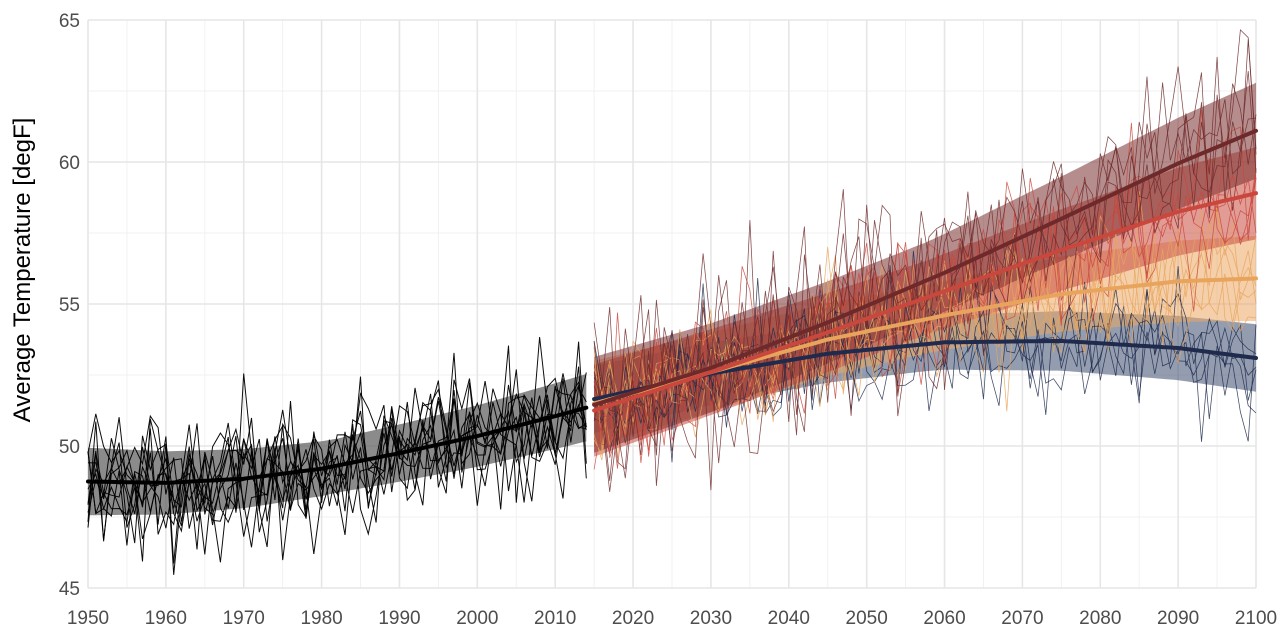  What do you see at coordinates (69, 589) in the screenshot?
I see `y-tick-label: 45` at bounding box center [69, 589].